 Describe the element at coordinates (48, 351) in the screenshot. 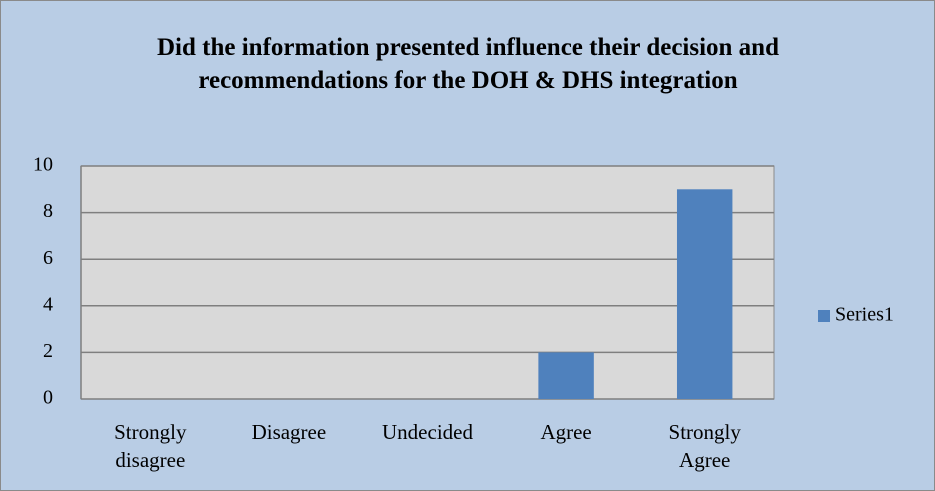

I see `y-tick-label: 2` at that location.